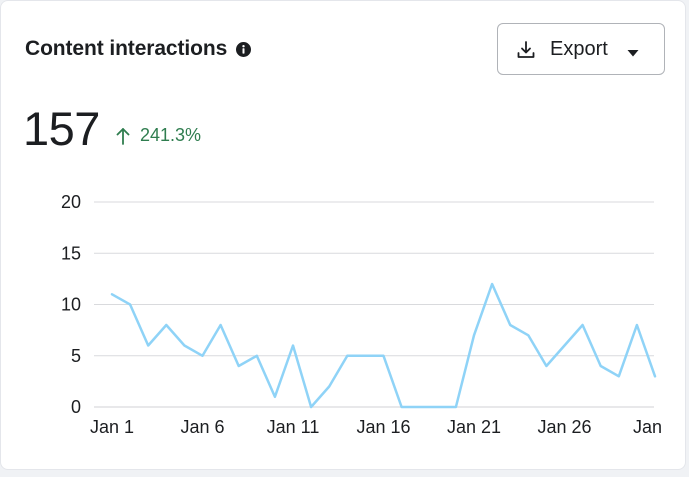 Image resolution: width=689 pixels, height=477 pixels. Describe the element at coordinates (526, 50) in the screenshot. I see `download-icon` at that location.